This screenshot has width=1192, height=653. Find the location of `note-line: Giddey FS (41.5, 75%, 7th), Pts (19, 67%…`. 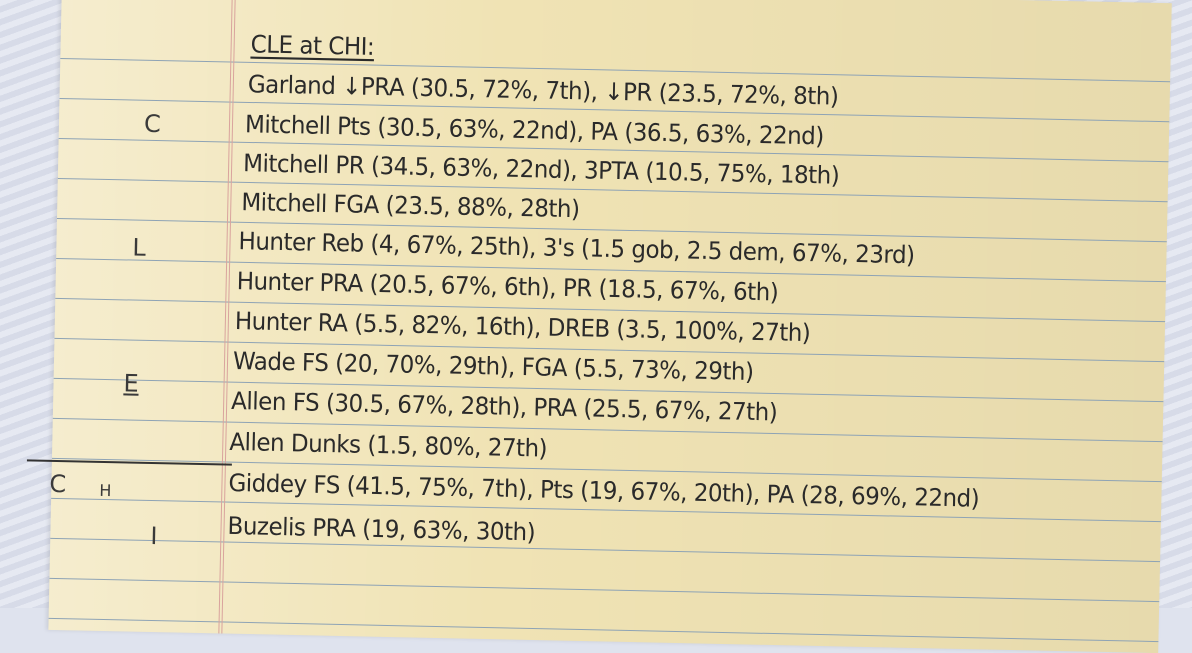

note-line: Giddey FS (41.5, 75%, 7th), Pts (19, 67%… is located at coordinates (604, 491).